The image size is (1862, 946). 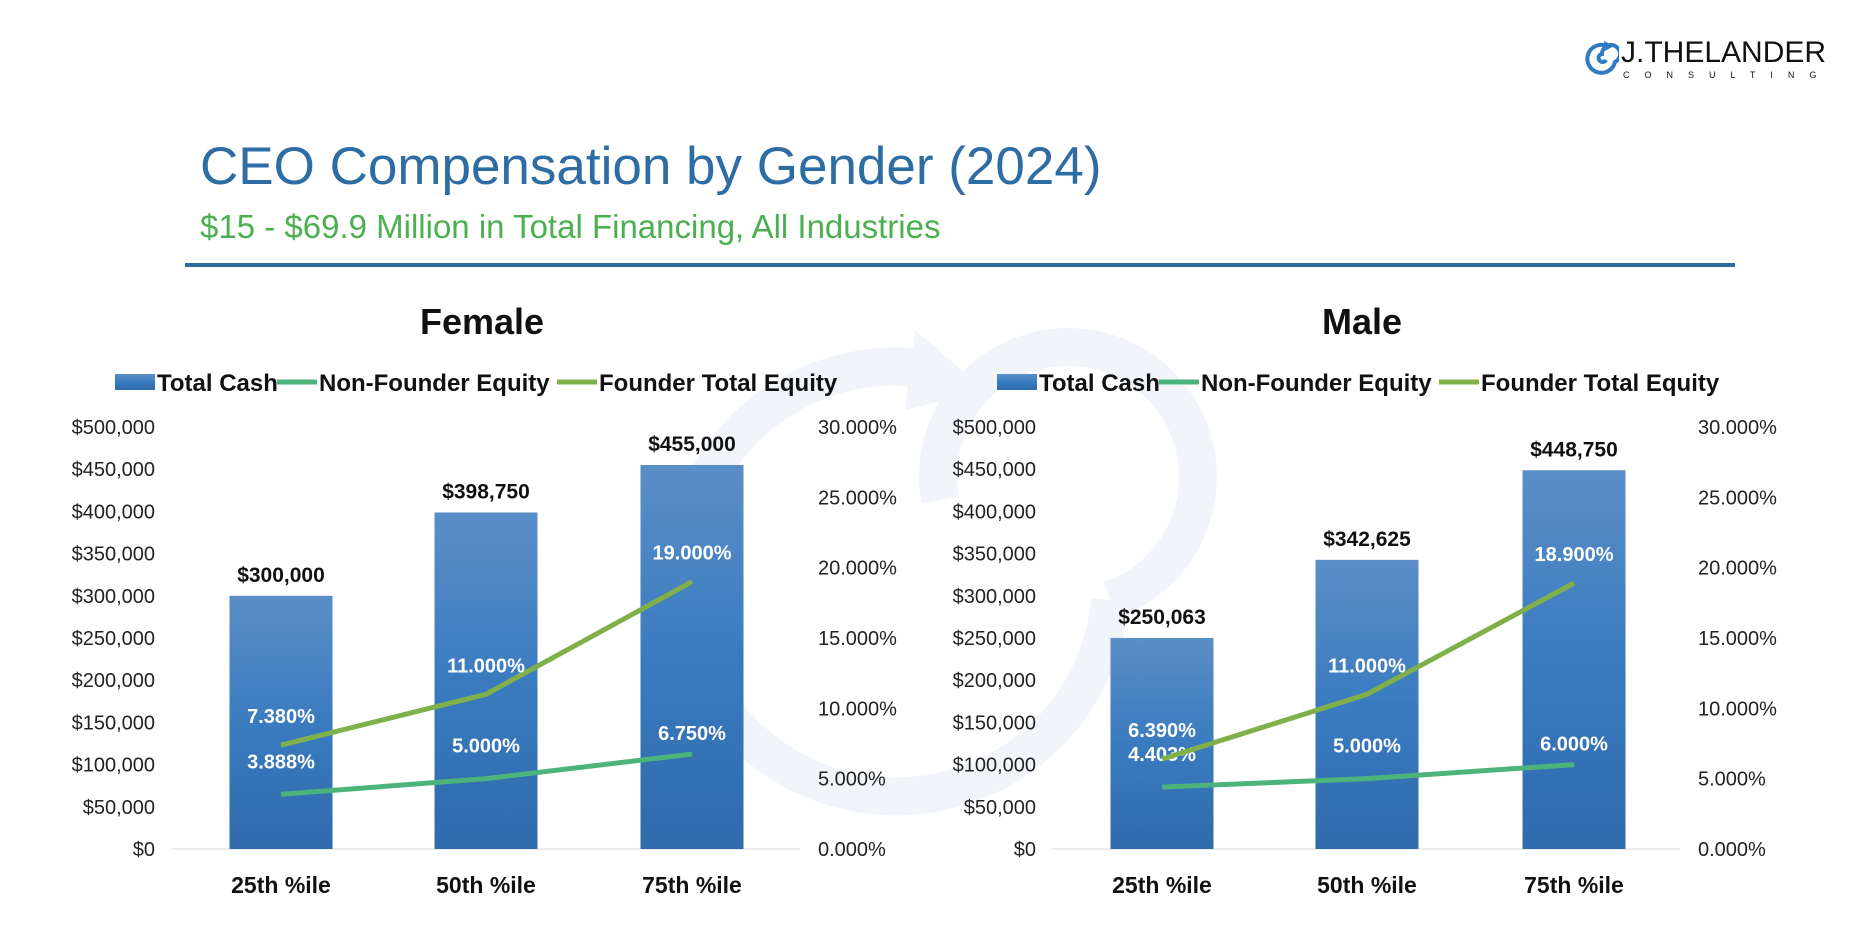 What do you see at coordinates (281, 717) in the screenshot?
I see `line-data-label-founder: 7.380%` at bounding box center [281, 717].